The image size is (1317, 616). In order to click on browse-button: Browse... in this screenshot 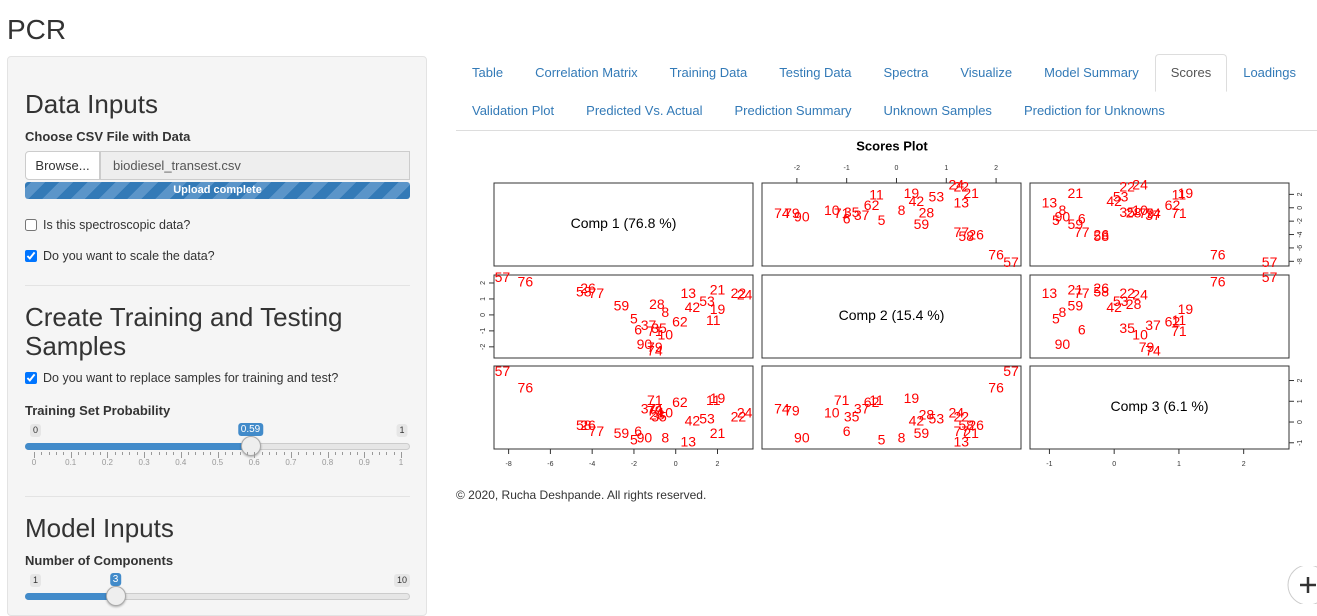, I will do `click(62, 165)`.